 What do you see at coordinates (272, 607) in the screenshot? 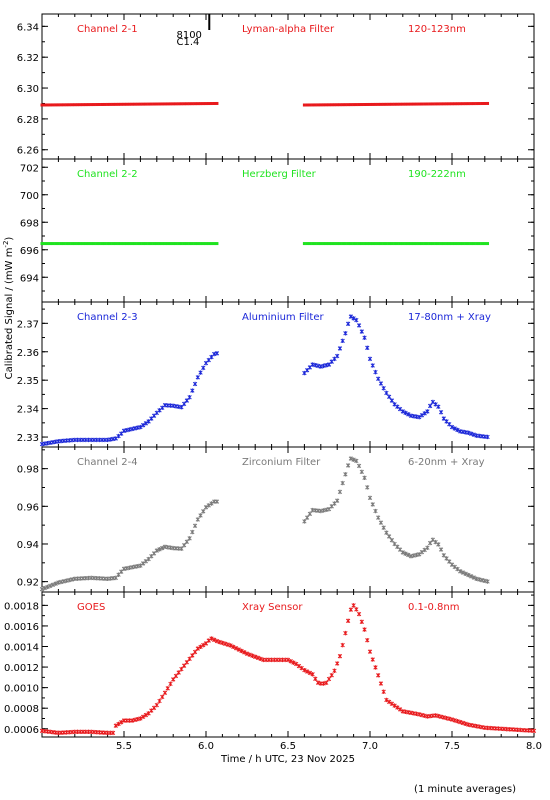
I see `filter-label: Xray Sensor` at bounding box center [272, 607].